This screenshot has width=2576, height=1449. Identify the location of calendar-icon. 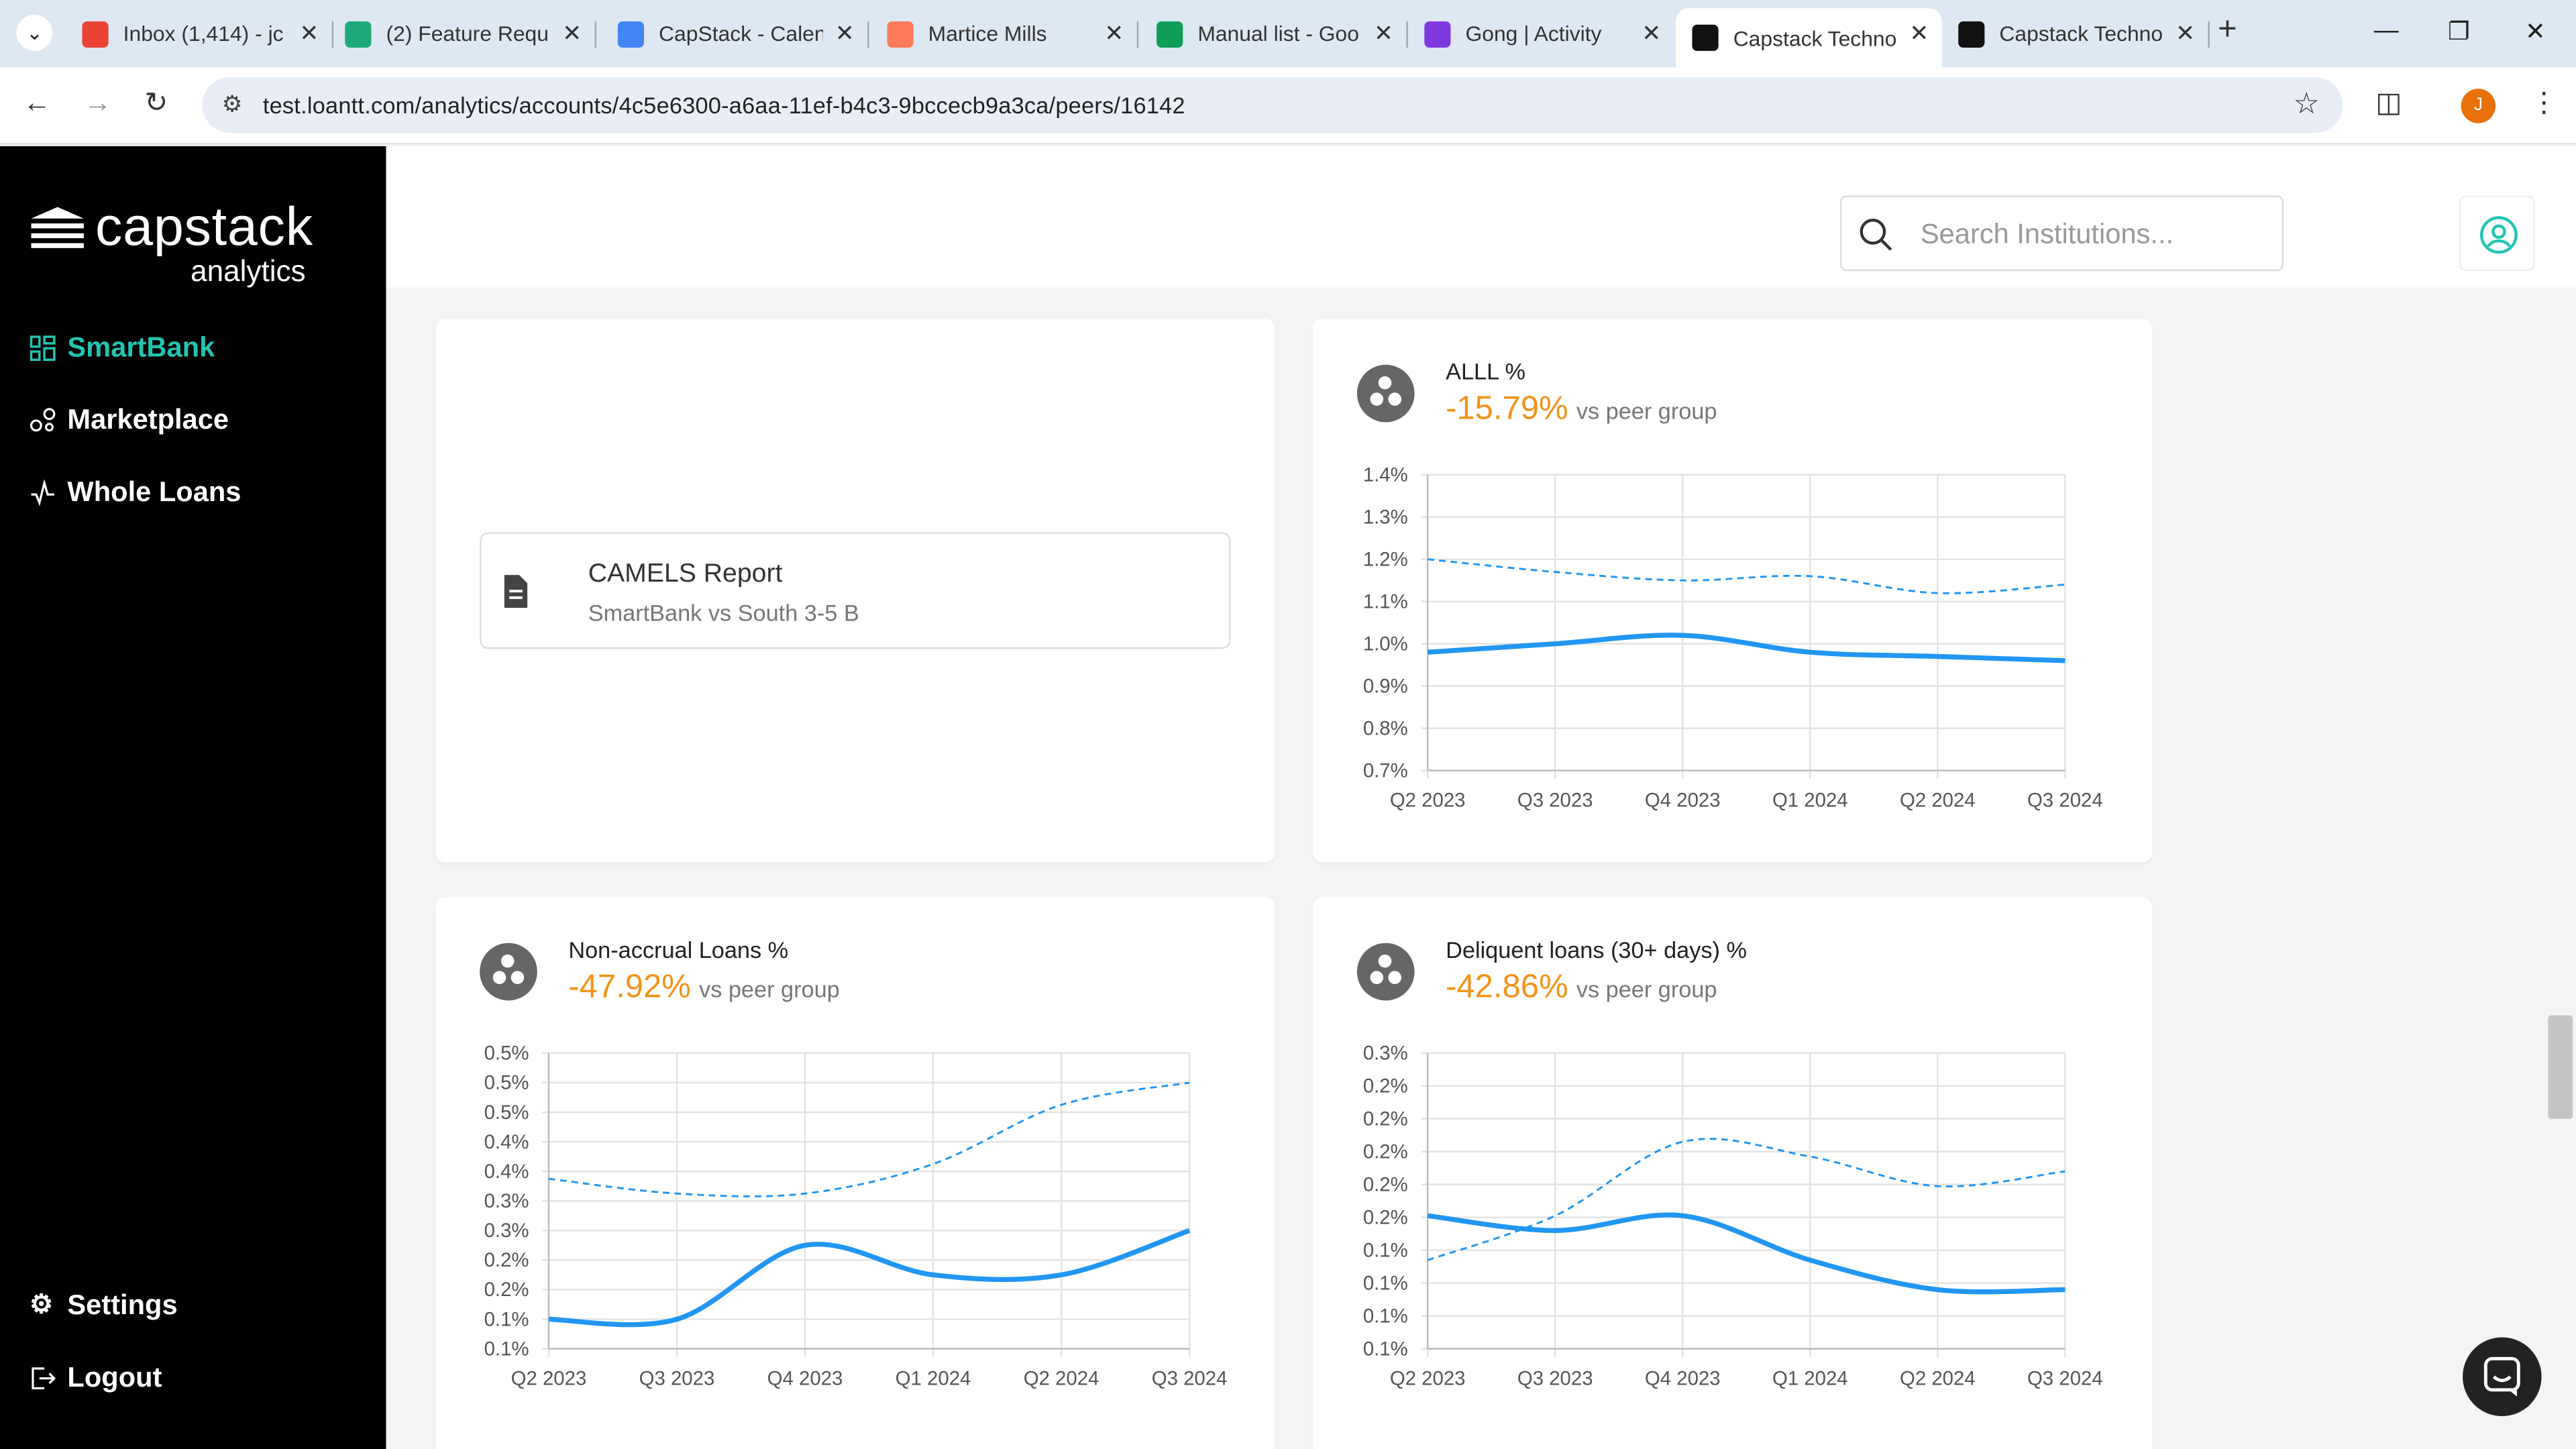
(631, 33).